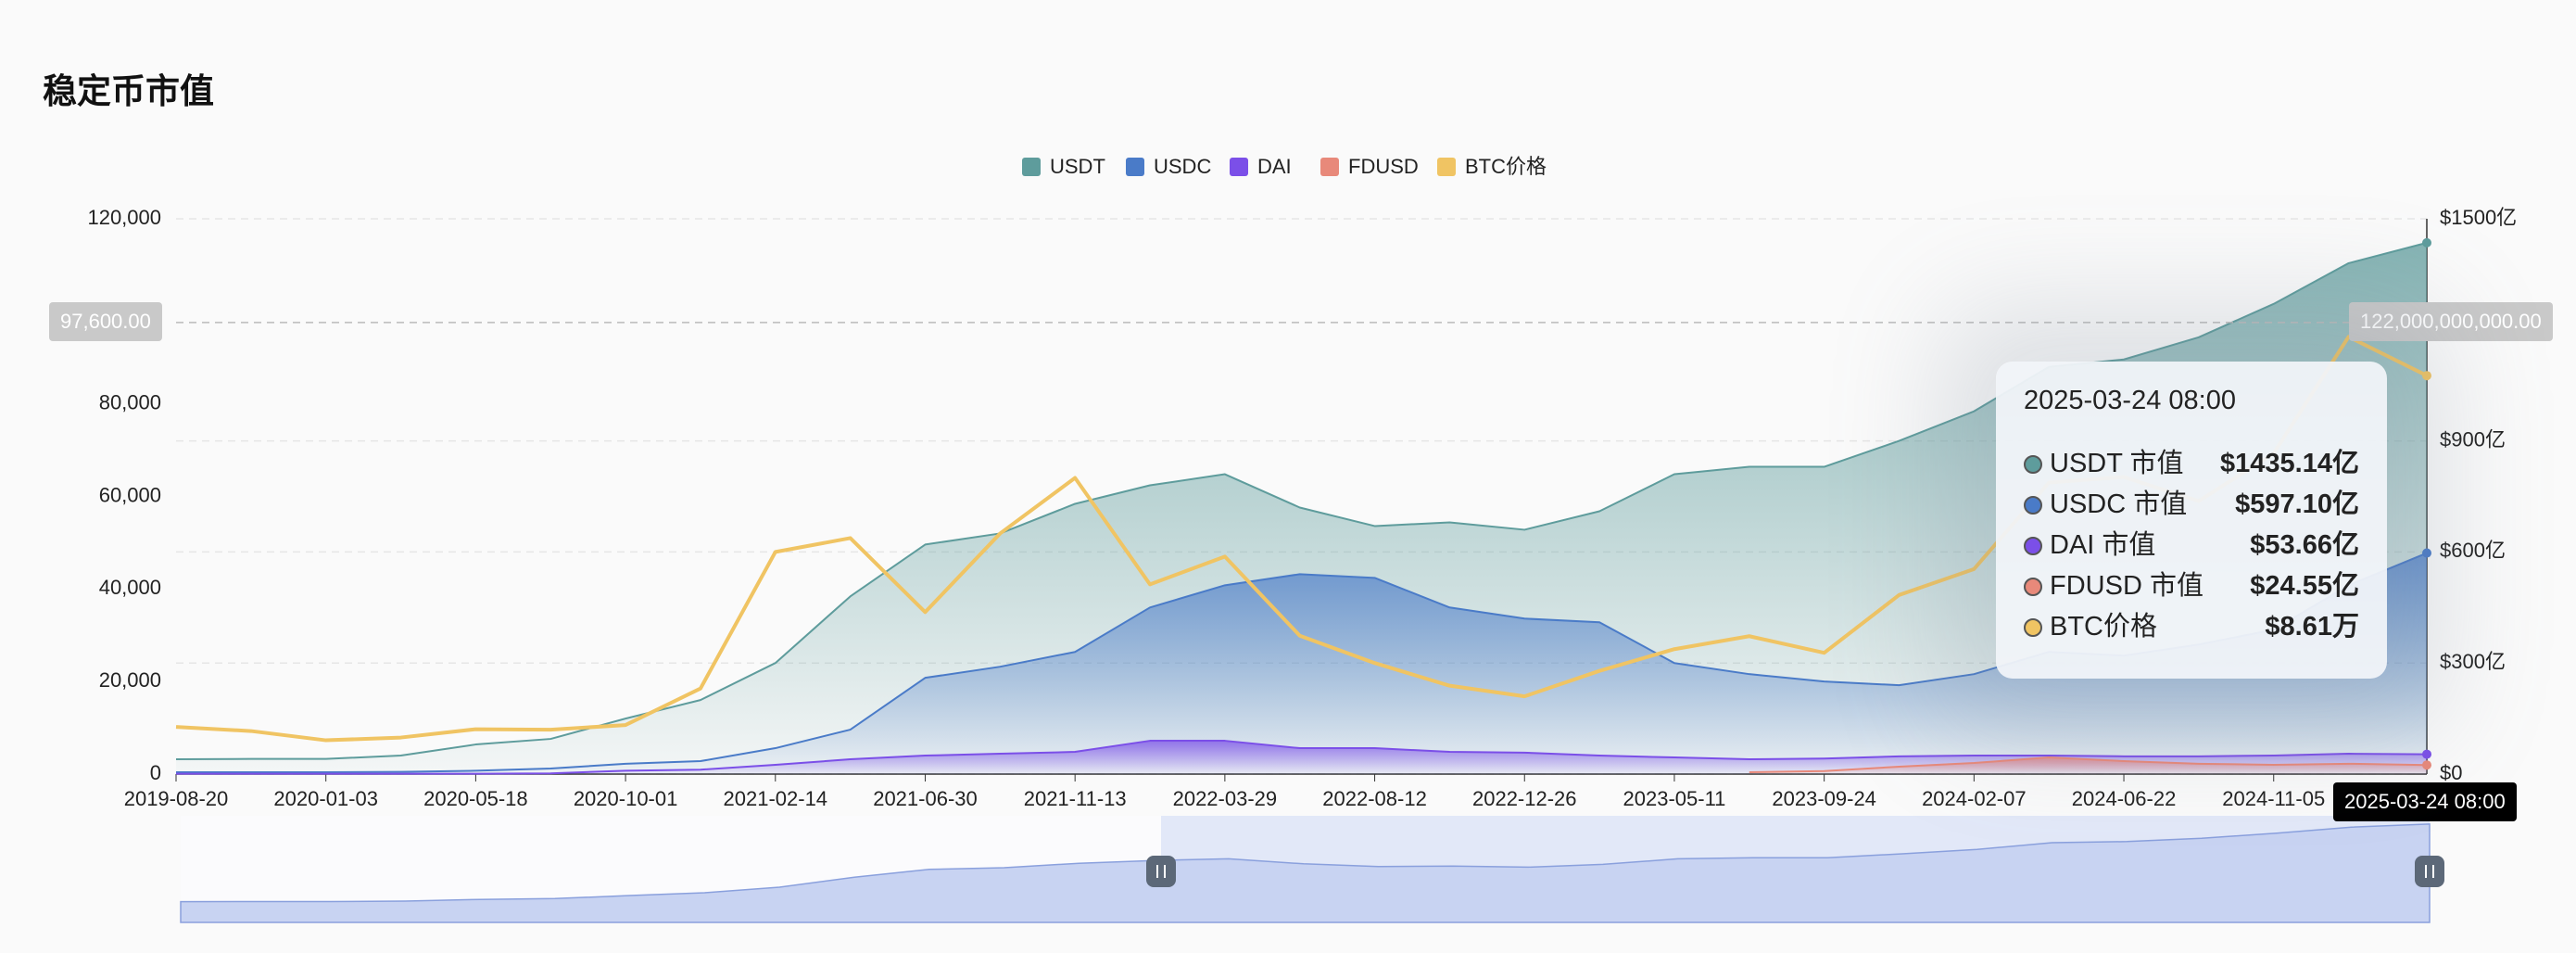 This screenshot has height=953, width=2576. Describe the element at coordinates (2274, 799) in the screenshot. I see `x-tick-label: 2024-11-05` at that location.